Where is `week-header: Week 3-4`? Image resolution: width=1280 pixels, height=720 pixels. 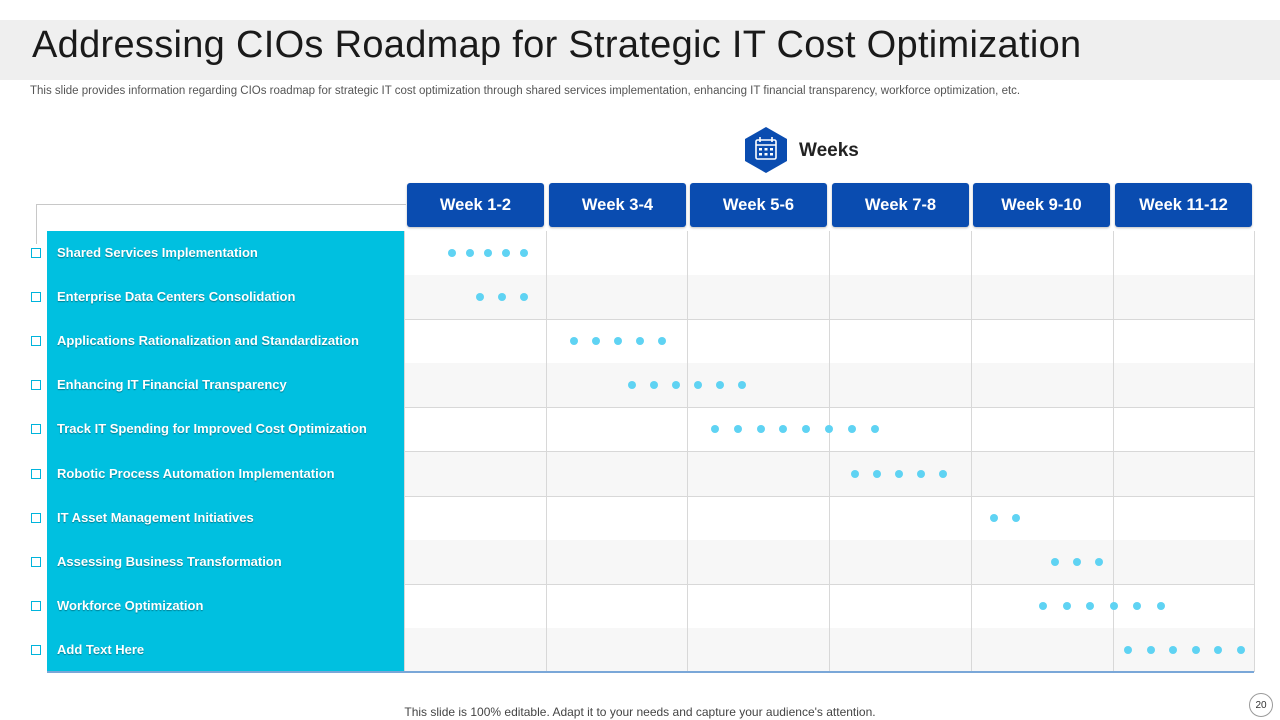 week-header: Week 3-4 is located at coordinates (617, 205).